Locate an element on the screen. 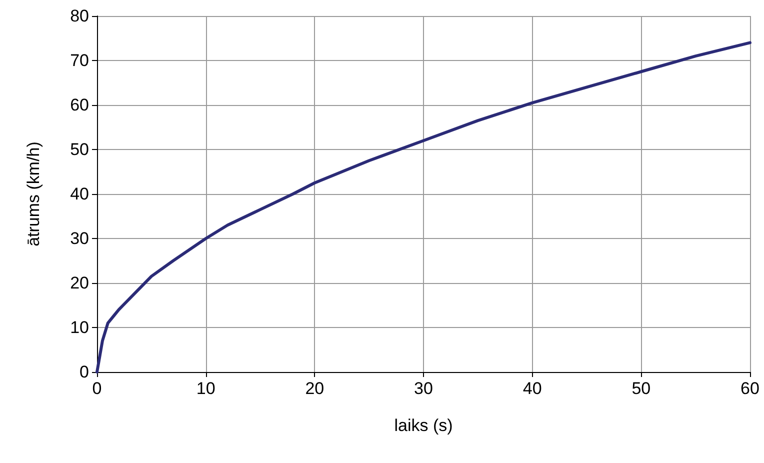  y-tick-label: 50 is located at coordinates (79, 149).